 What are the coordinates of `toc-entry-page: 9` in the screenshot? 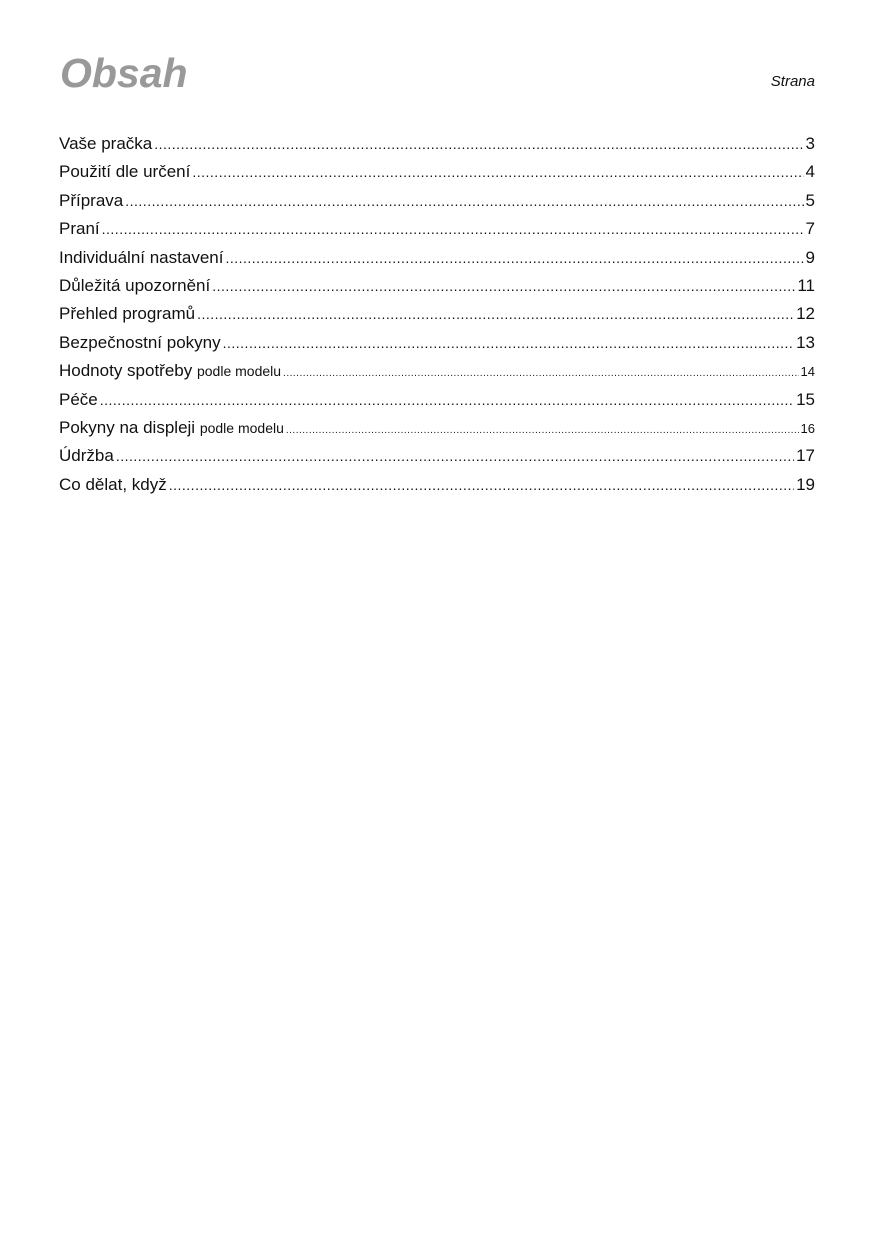 It's located at (810, 257).